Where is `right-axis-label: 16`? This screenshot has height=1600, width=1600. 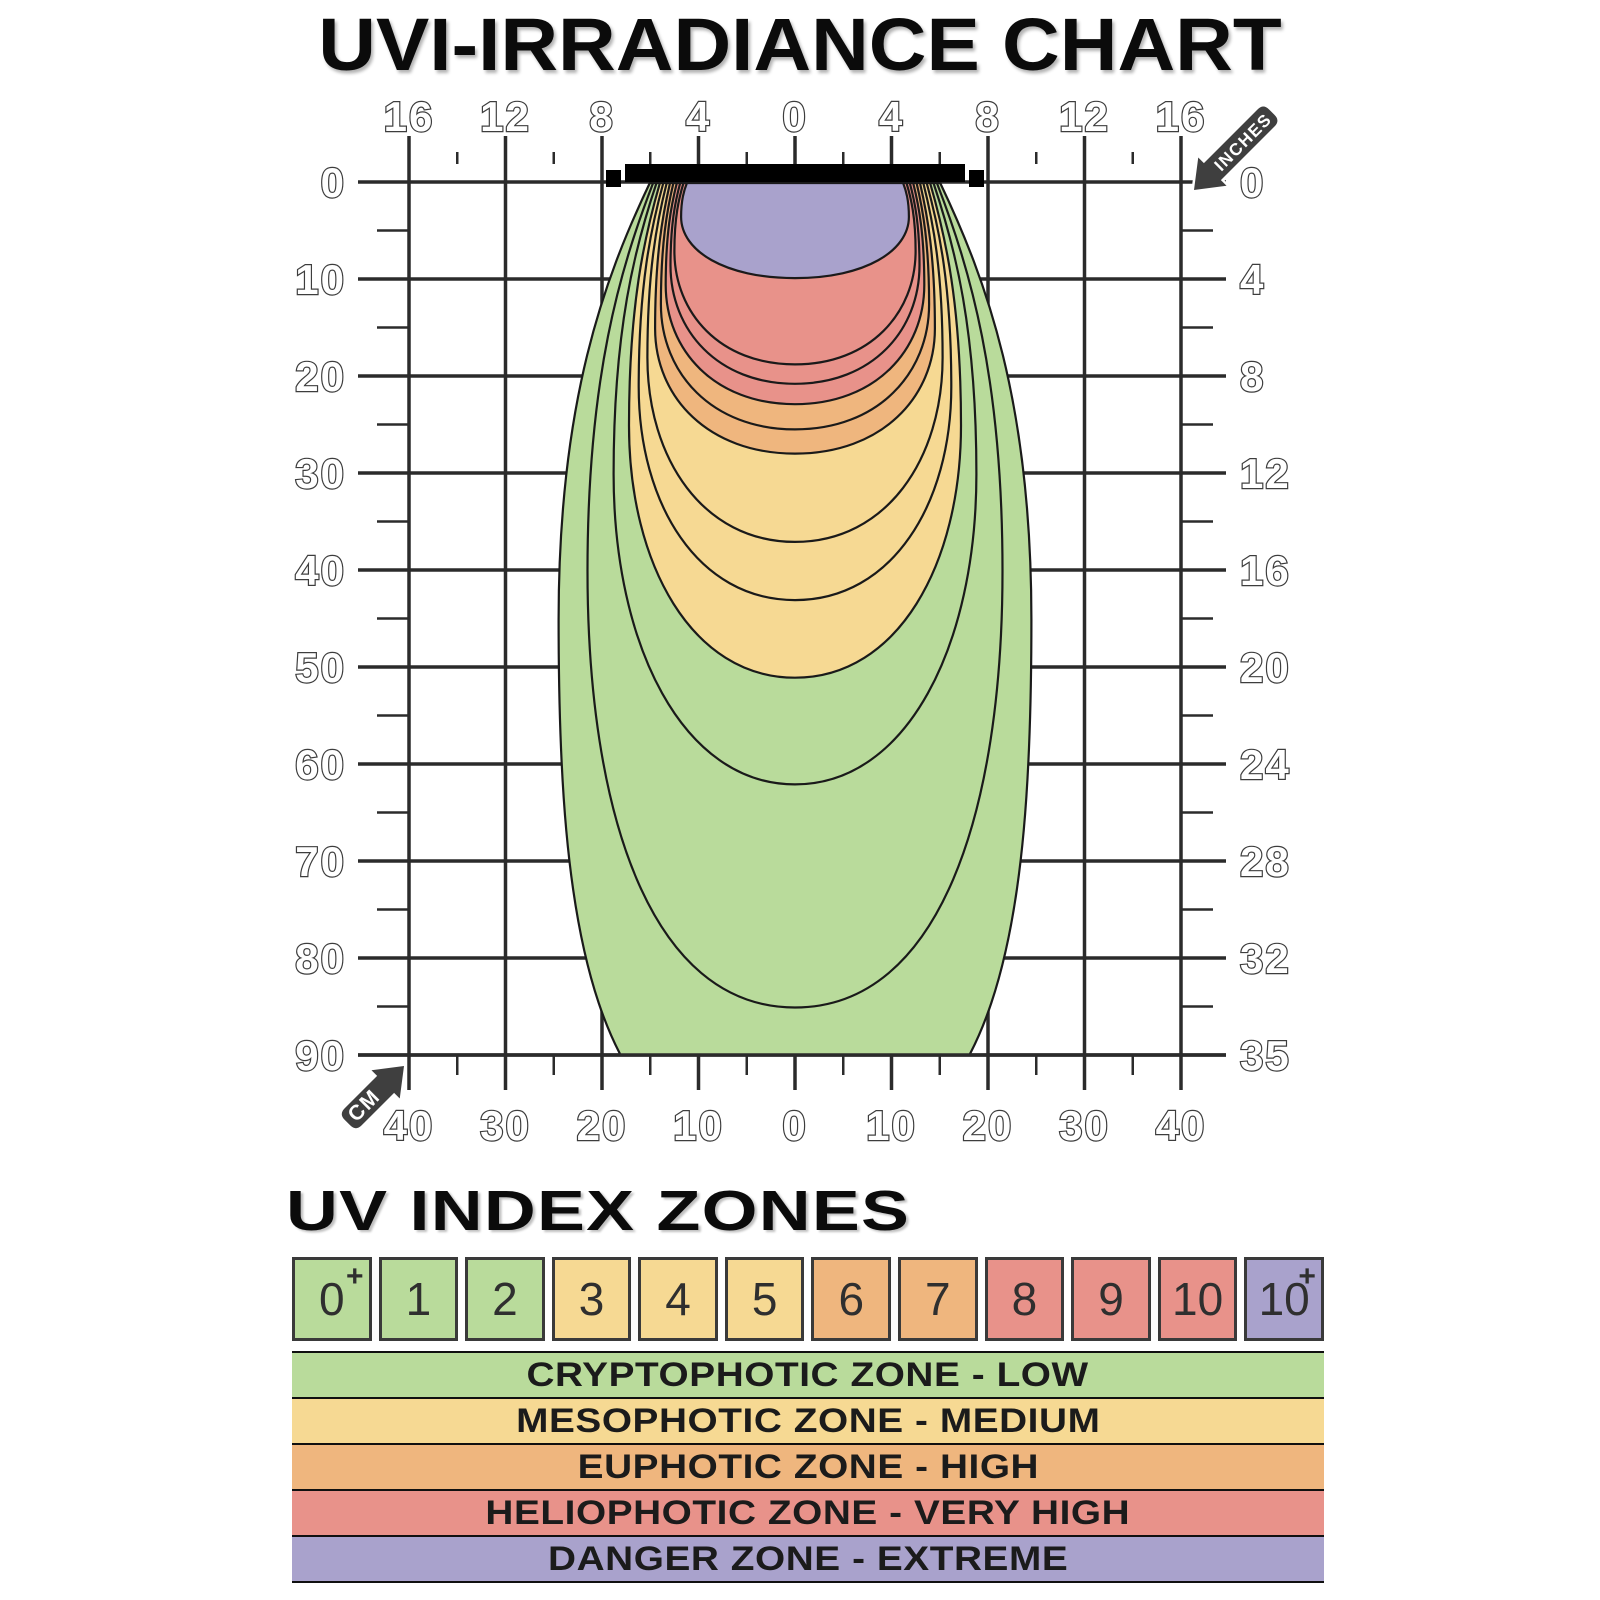 right-axis-label: 16 is located at coordinates (1265, 570).